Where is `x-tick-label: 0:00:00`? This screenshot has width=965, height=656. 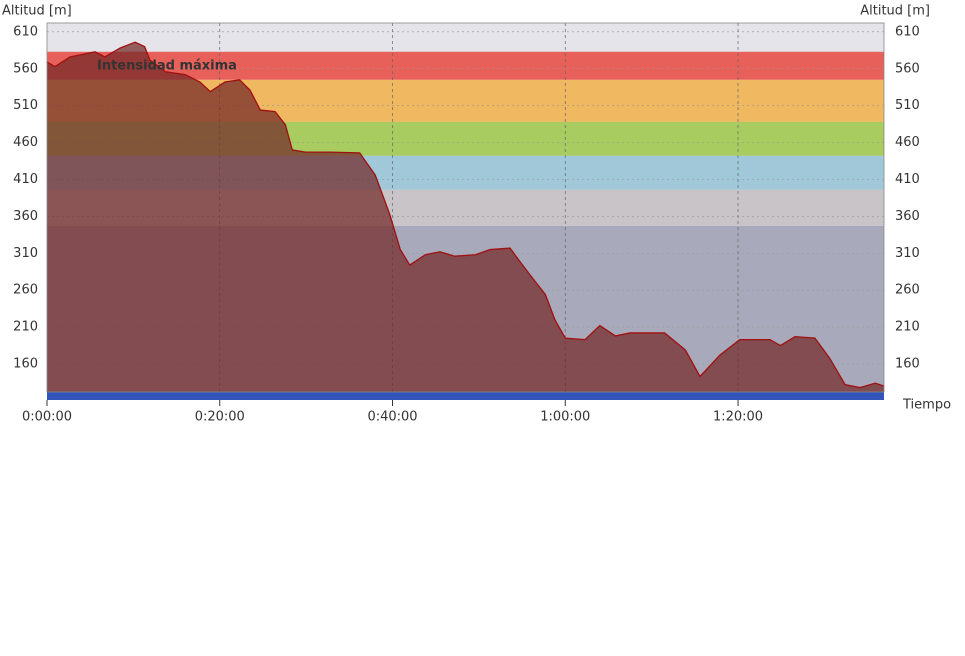 x-tick-label: 0:00:00 is located at coordinates (47, 417).